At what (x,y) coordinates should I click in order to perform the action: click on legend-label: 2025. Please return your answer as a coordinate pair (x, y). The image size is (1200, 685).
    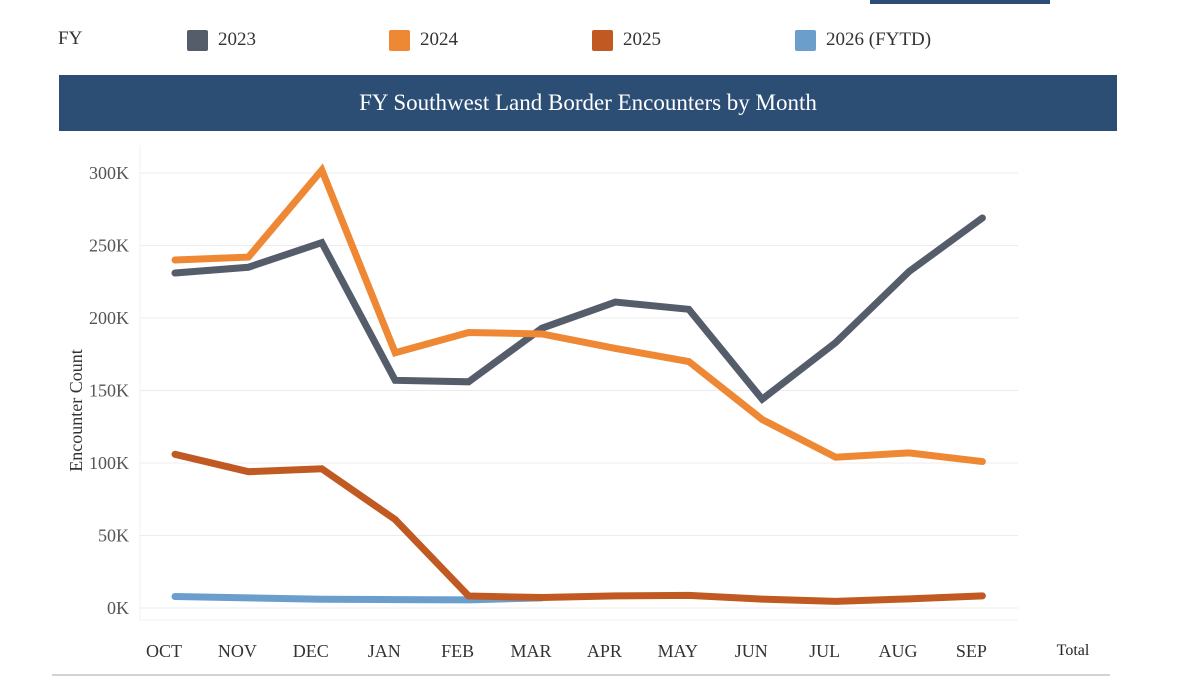
    Looking at the image, I should click on (642, 39).